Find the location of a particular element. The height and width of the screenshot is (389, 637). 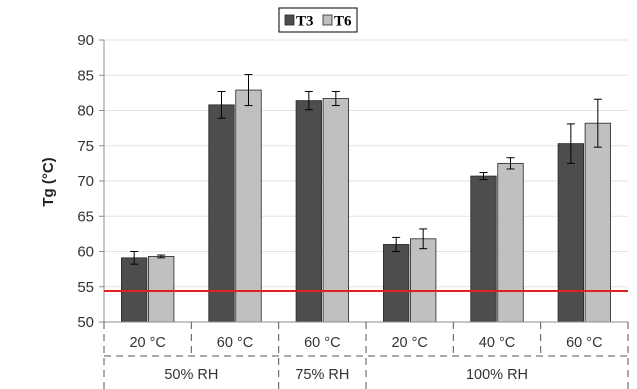

y-tick-label: 75 is located at coordinates (85, 146).